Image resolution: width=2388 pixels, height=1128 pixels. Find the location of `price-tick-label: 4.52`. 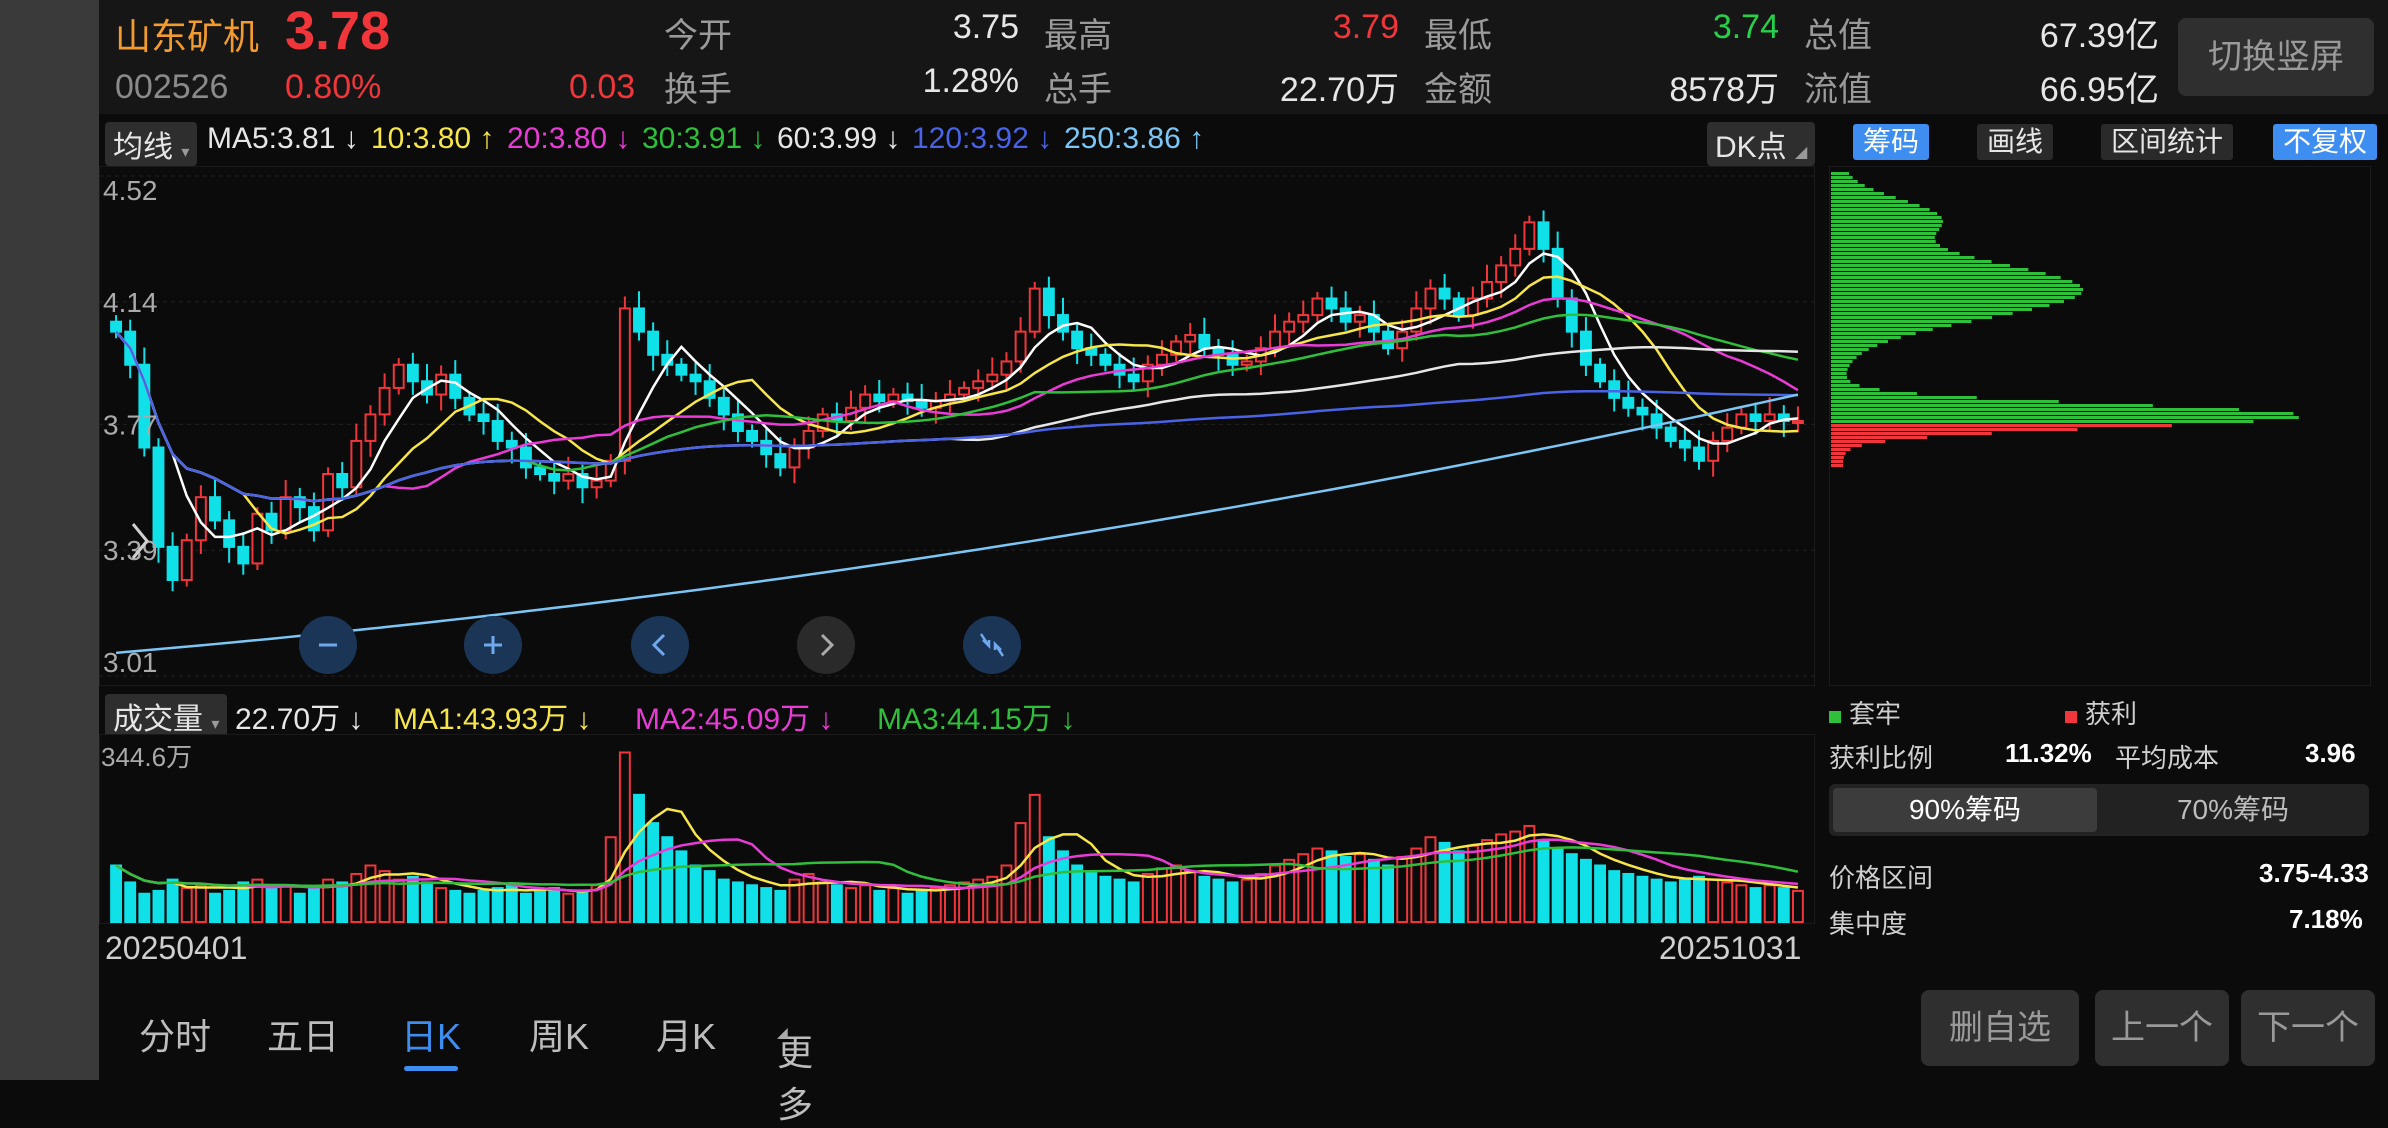

price-tick-label: 4.52 is located at coordinates (130, 190).